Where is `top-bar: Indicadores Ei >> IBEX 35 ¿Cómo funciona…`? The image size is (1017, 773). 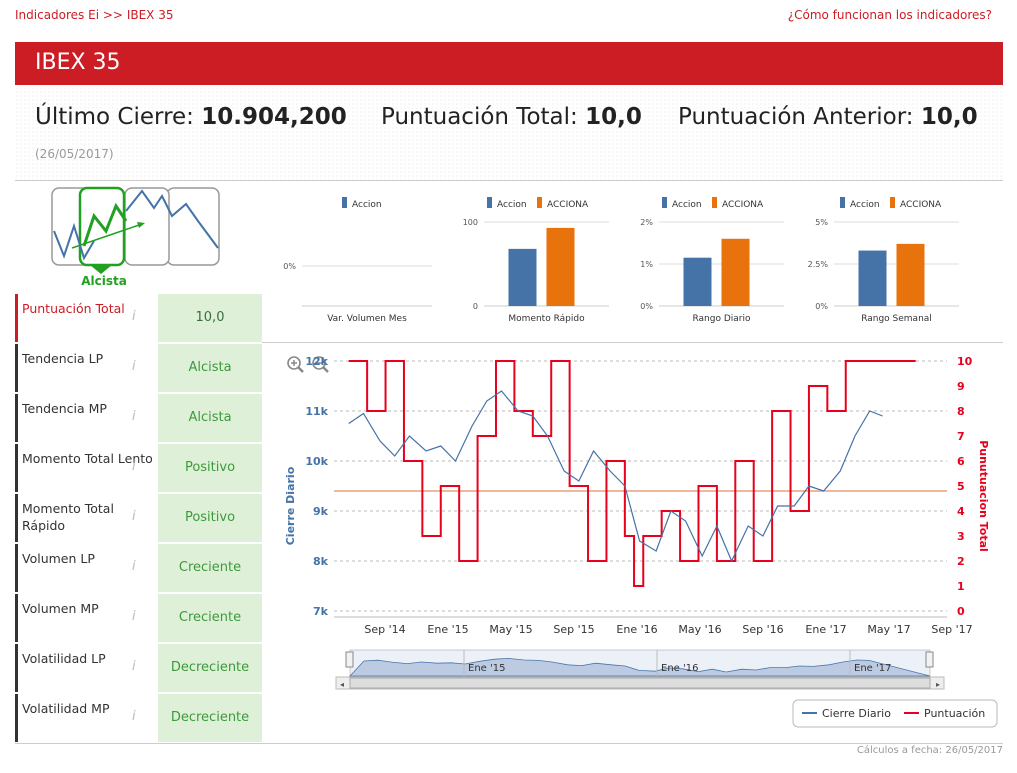
top-bar: Indicadores Ei >> IBEX 35 ¿Cómo funciona… is located at coordinates (503, 17).